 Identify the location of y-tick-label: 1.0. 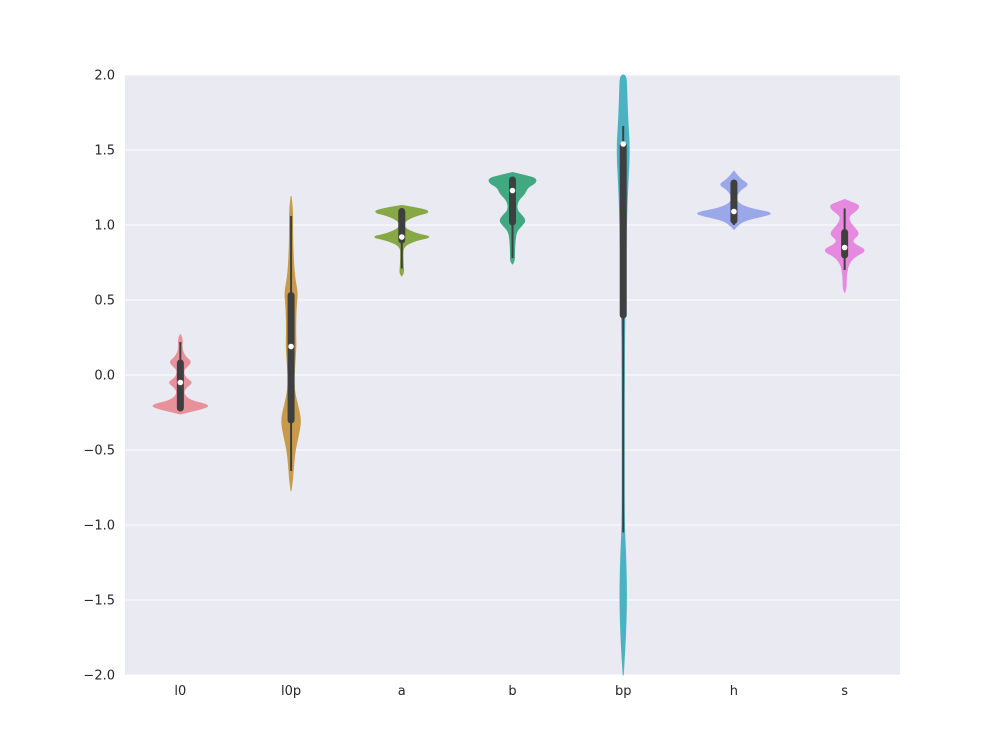
(104, 226).